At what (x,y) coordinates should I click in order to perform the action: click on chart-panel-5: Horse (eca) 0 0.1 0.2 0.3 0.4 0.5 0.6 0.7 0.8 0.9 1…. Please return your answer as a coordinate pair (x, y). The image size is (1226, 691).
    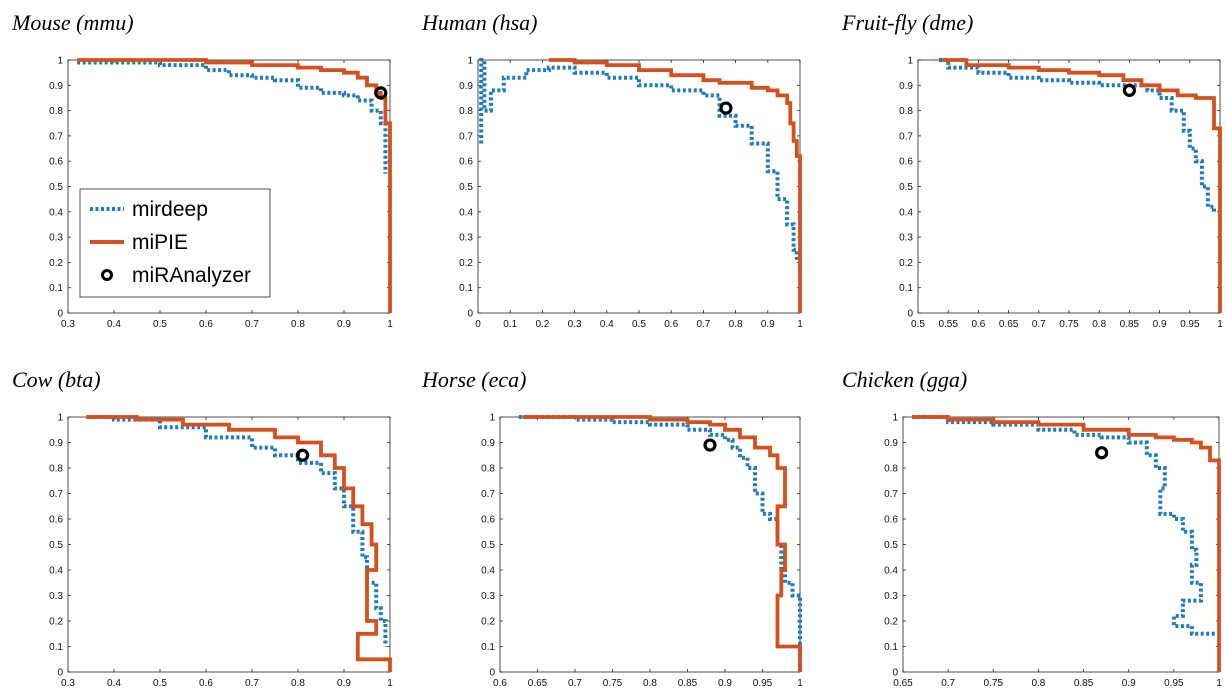
    Looking at the image, I should click on (612, 528).